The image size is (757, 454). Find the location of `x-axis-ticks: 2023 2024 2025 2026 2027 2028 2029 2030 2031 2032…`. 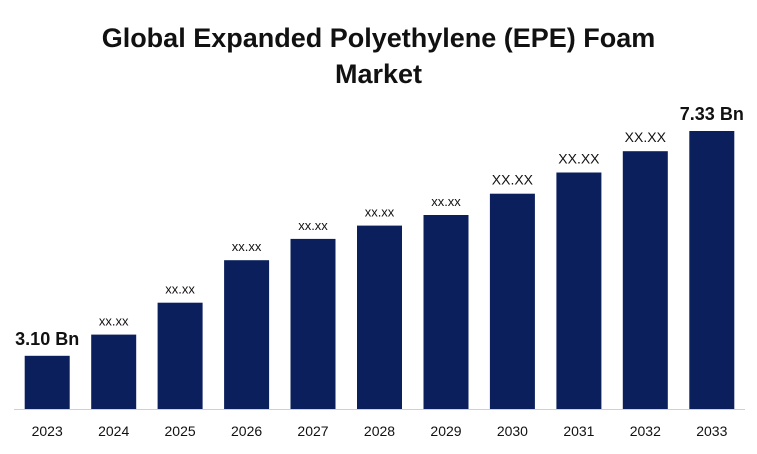

x-axis-ticks: 2023 2024 2025 2026 2027 2028 2029 2030 2031 2032… is located at coordinates (380, 431).